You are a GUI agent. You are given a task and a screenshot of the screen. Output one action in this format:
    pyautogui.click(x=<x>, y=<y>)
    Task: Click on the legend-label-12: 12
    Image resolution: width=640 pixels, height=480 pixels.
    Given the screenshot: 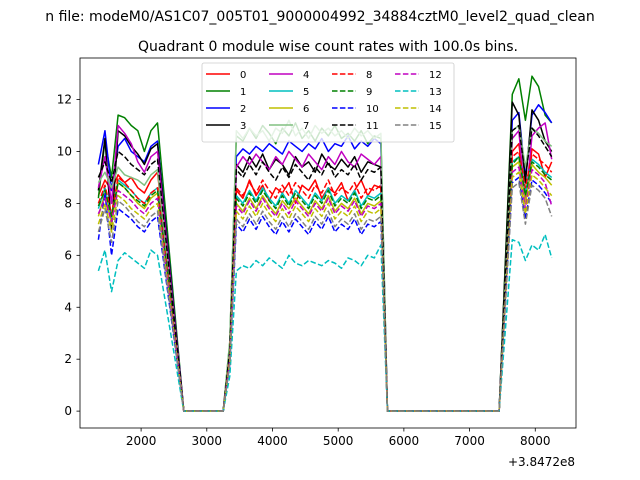 What is the action you would take?
    pyautogui.click(x=435, y=75)
    